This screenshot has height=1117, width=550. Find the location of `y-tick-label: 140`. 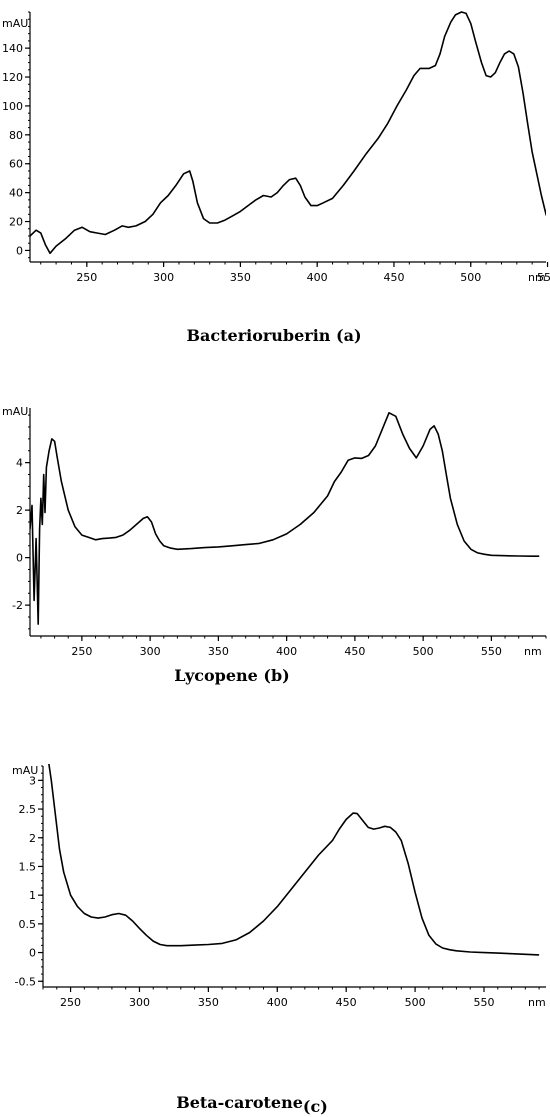

y-tick-label: 140 is located at coordinates (12, 48).